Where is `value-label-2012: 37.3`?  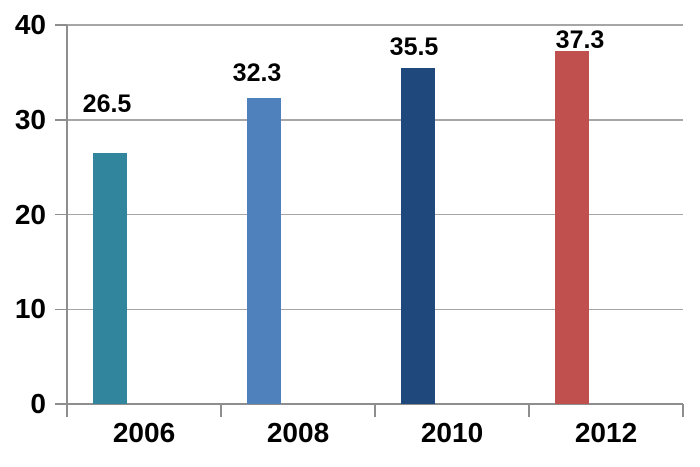
value-label-2012: 37.3 is located at coordinates (580, 40).